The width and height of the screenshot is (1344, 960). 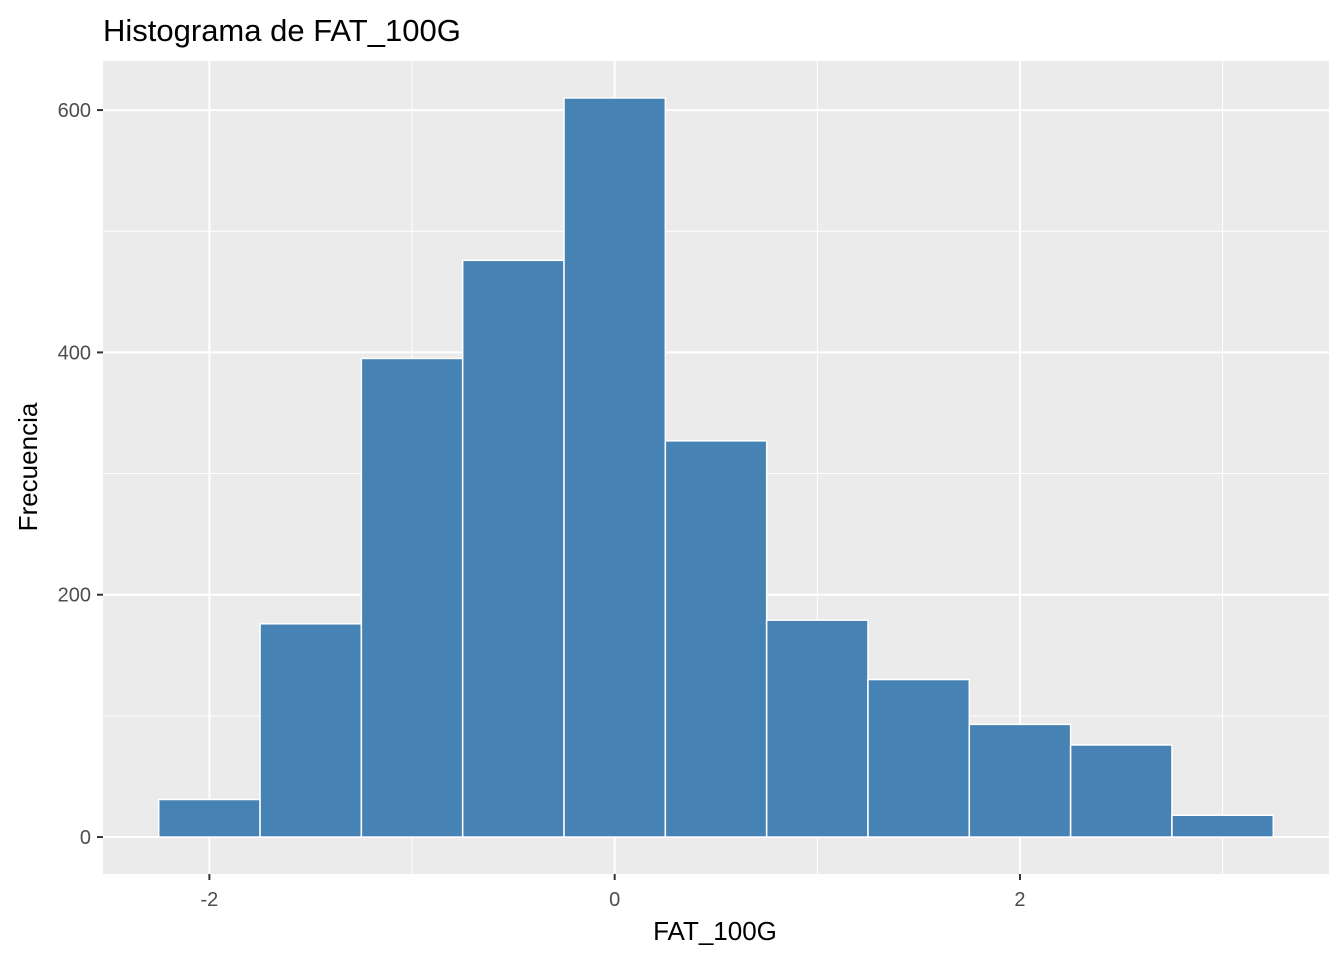 What do you see at coordinates (614, 900) in the screenshot?
I see `x-tick-label: 0` at bounding box center [614, 900].